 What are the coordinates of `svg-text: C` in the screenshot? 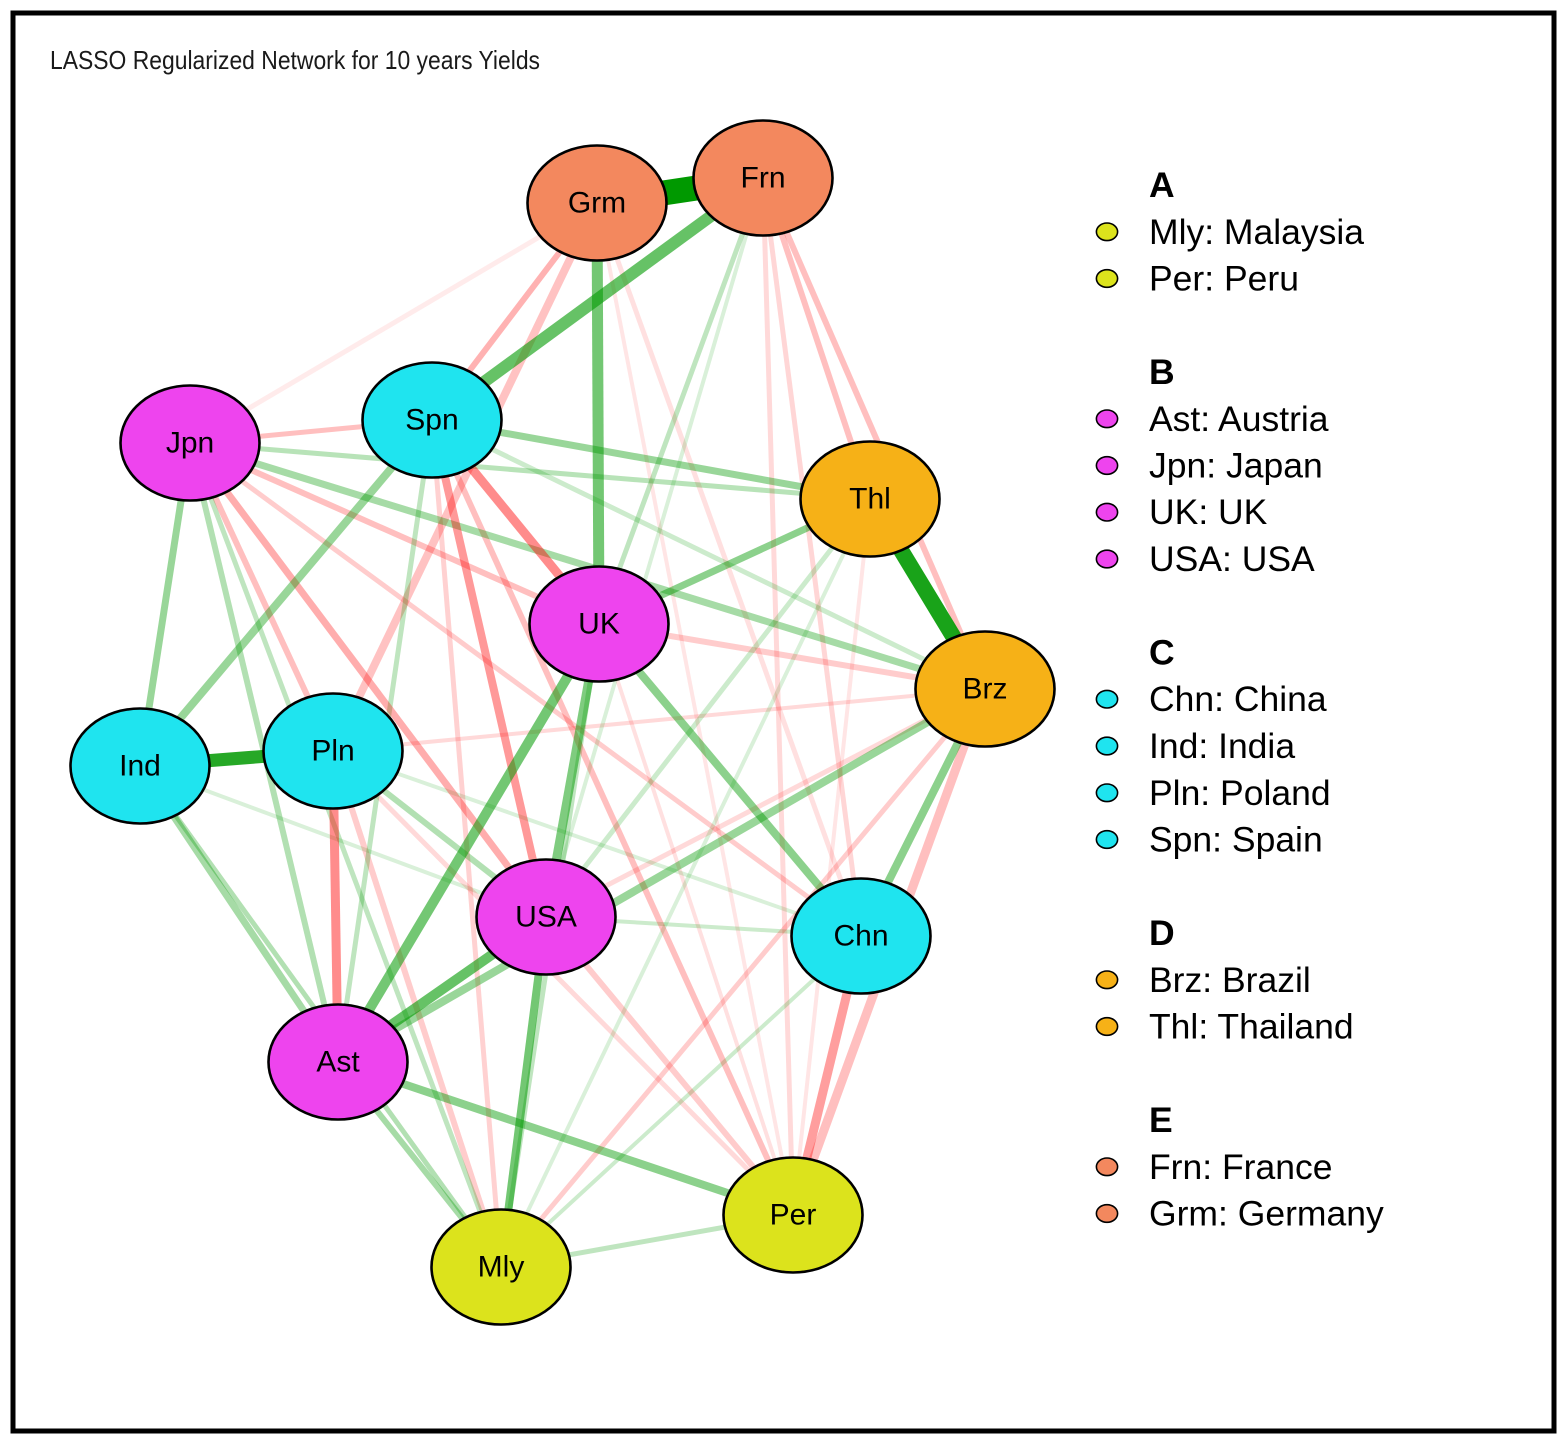 It's located at (1162, 653).